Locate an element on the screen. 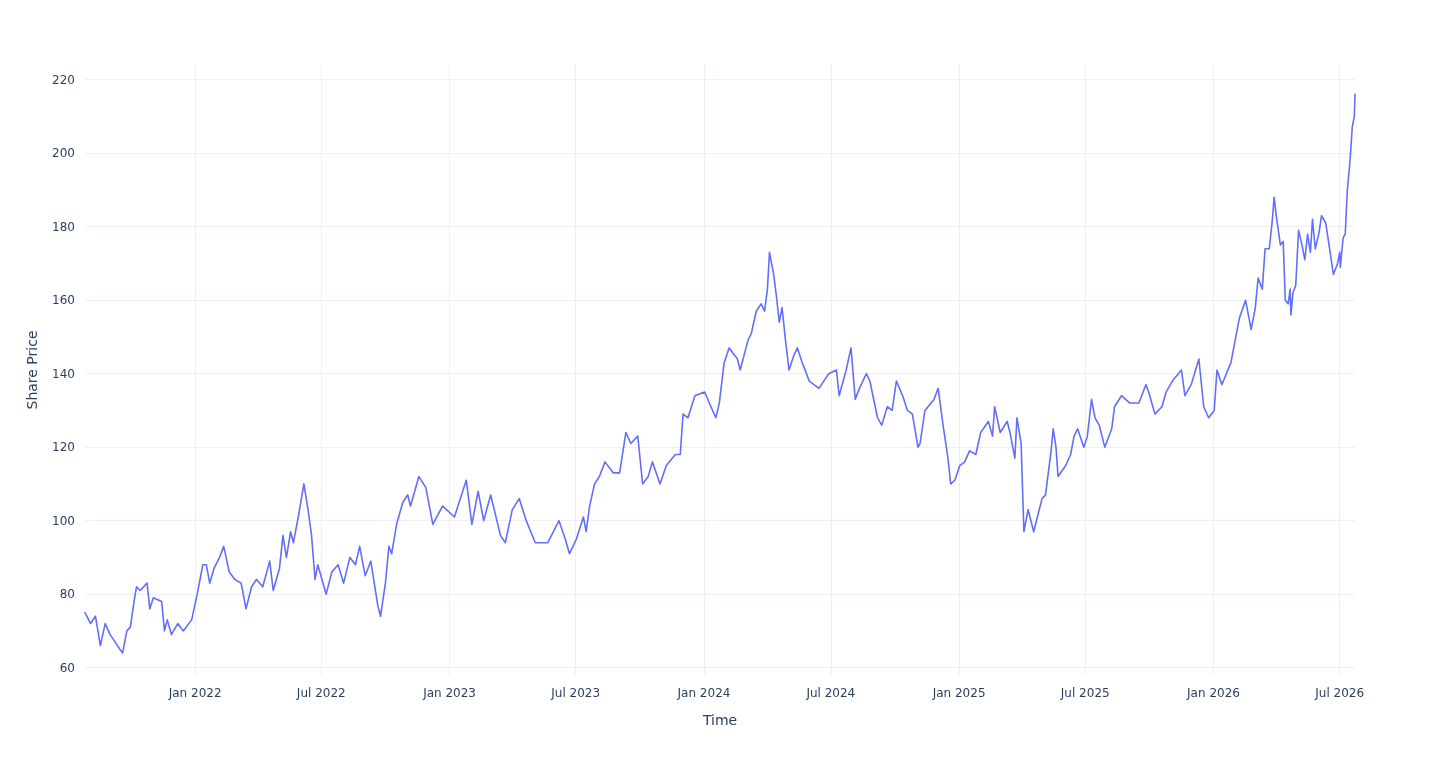  y-tick-label: 140 is located at coordinates (63, 373).